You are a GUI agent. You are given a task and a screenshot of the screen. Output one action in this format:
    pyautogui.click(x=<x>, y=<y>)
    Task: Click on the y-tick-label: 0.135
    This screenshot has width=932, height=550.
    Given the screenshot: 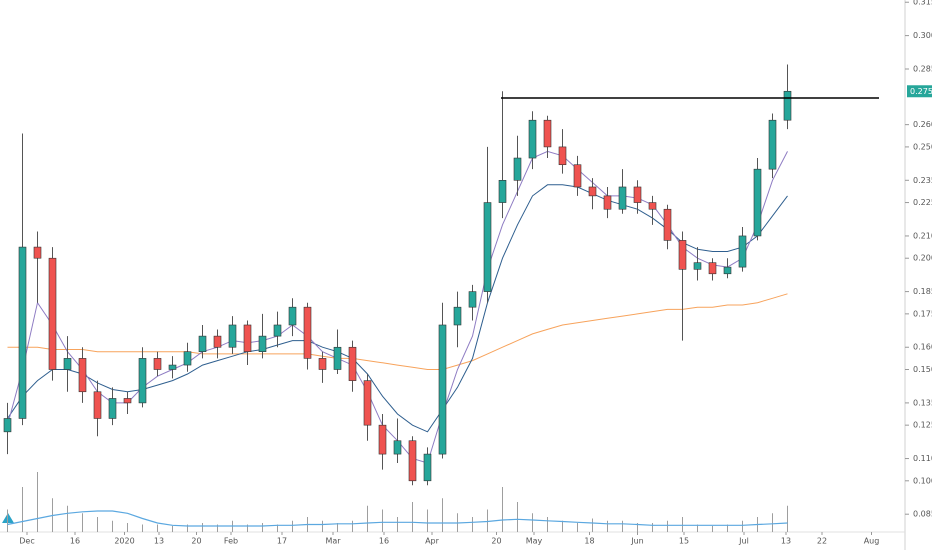 What is the action you would take?
    pyautogui.click(x=922, y=402)
    